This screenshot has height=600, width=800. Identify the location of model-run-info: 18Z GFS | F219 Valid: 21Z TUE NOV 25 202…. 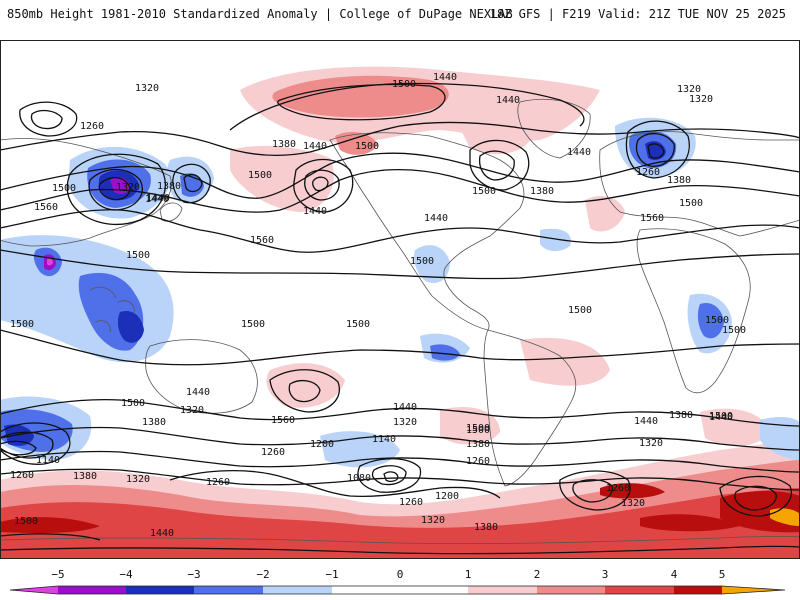
(637, 14).